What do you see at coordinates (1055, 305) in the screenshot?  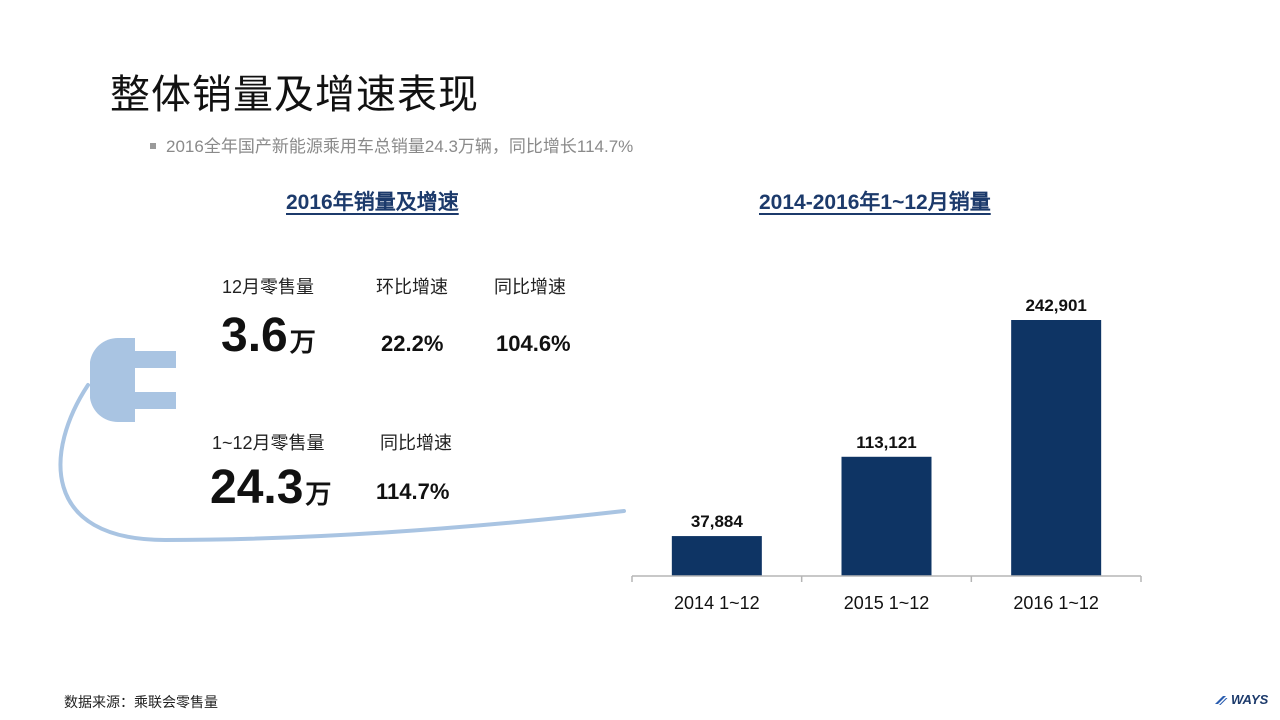 I see `bar-value-label: 242,901` at bounding box center [1055, 305].